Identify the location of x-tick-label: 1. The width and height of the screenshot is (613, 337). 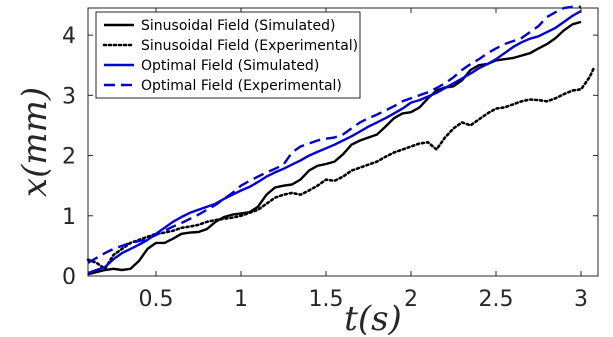
(241, 299).